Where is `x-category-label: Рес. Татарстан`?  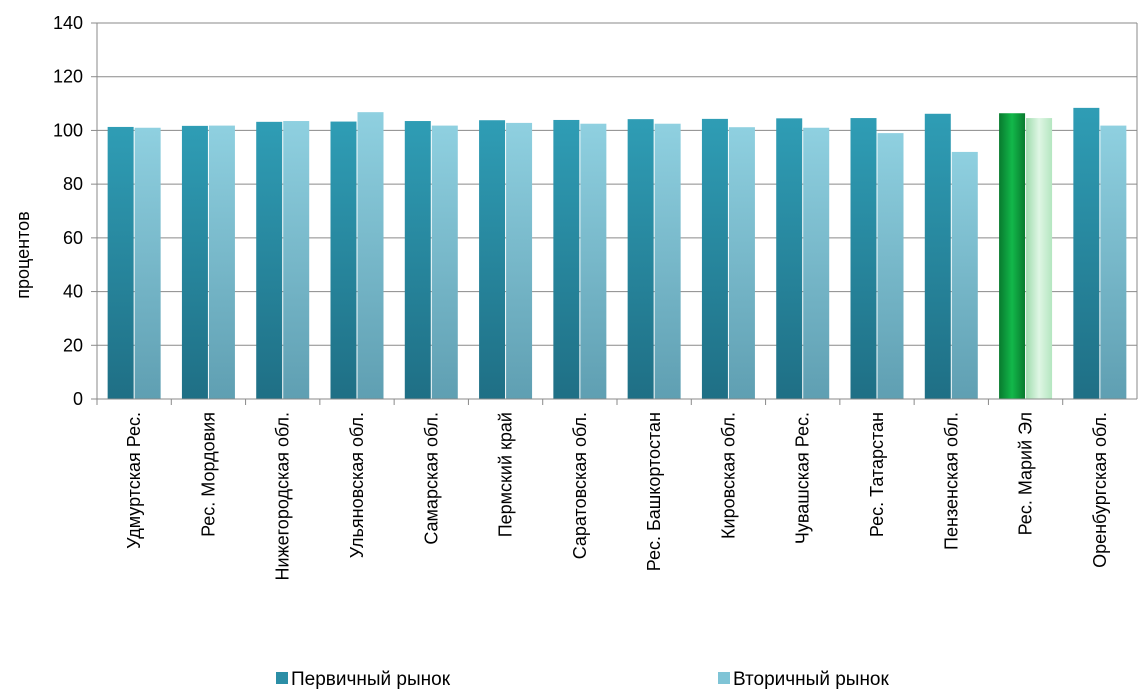 x-category-label: Рес. Татарстан is located at coordinates (877, 474).